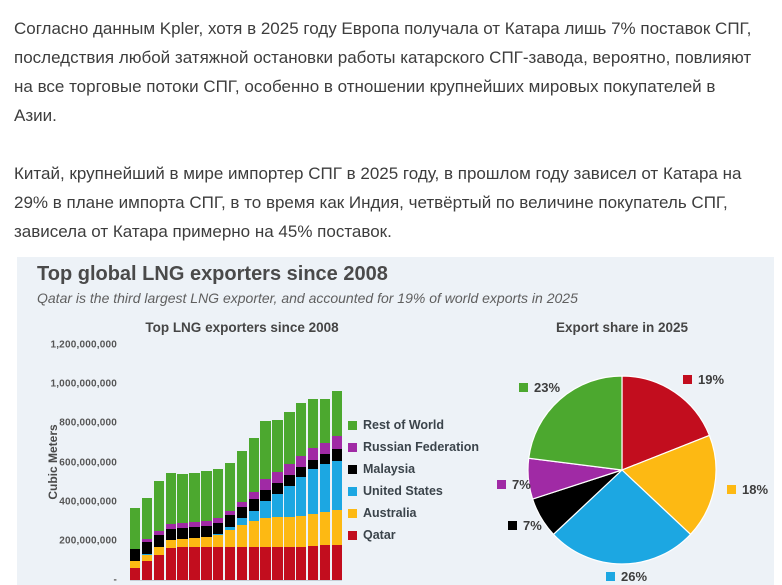 The height and width of the screenshot is (585, 782). I want to click on bar-2012, so click(182, 527).